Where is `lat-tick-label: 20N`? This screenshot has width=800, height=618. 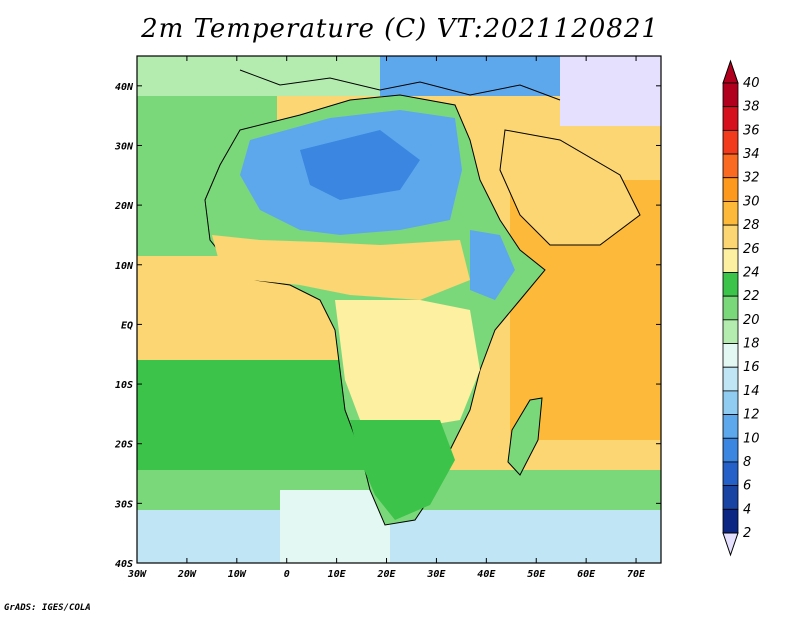 lat-tick-label: 20N is located at coordinates (124, 206).